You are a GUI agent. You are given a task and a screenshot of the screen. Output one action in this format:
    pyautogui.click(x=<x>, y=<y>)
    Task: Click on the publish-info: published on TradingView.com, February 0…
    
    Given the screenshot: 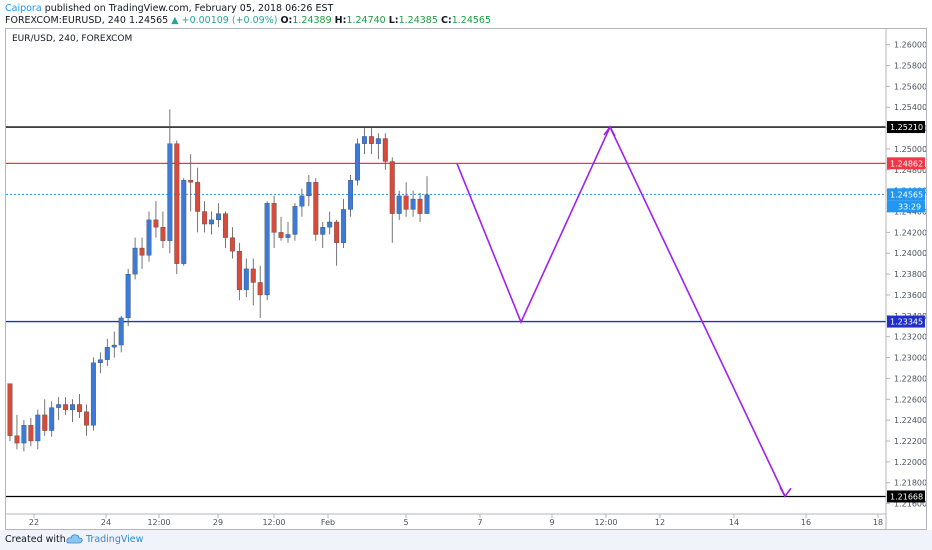 What is the action you would take?
    pyautogui.click(x=189, y=8)
    